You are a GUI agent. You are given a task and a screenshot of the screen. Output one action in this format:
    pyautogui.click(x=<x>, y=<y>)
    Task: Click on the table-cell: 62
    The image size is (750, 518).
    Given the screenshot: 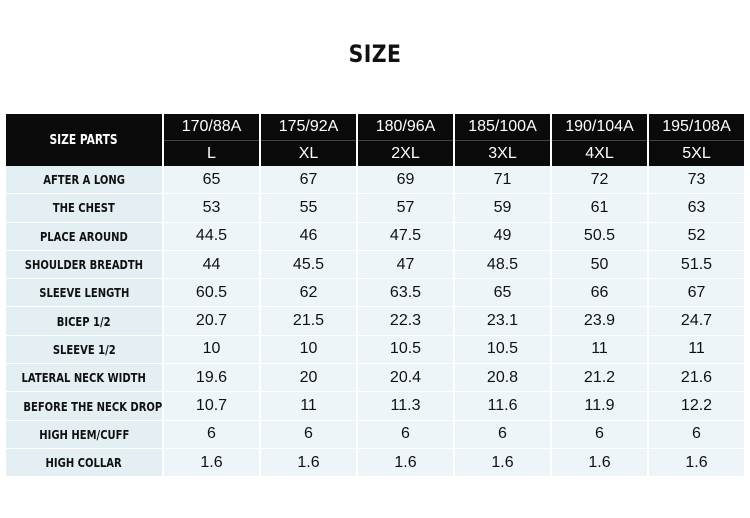 What is the action you would take?
    pyautogui.click(x=308, y=293)
    